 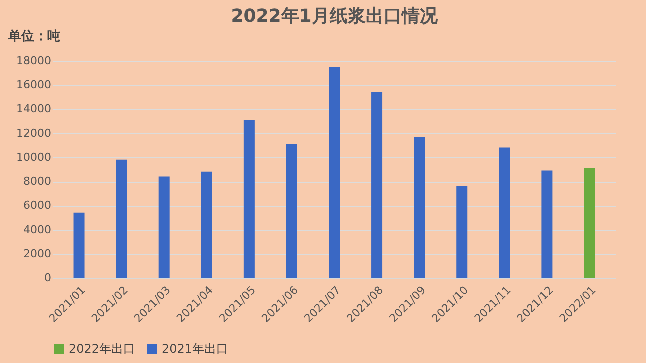 What do you see at coordinates (38, 253) in the screenshot?
I see `y-tick-label: 2000` at bounding box center [38, 253].